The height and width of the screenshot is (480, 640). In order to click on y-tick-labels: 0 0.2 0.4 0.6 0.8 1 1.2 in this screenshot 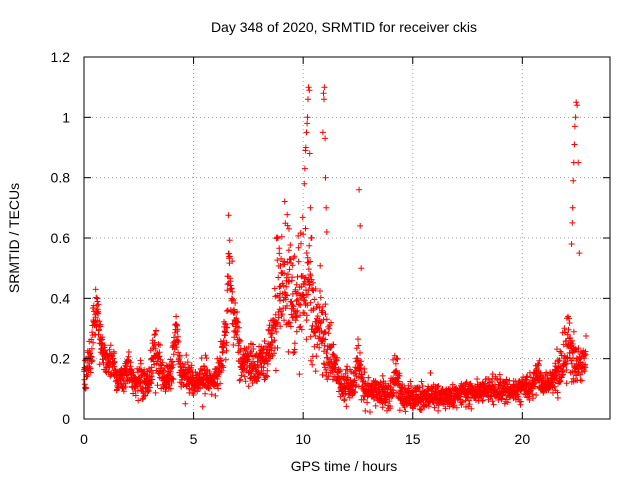, I will do `click(61, 238)`.